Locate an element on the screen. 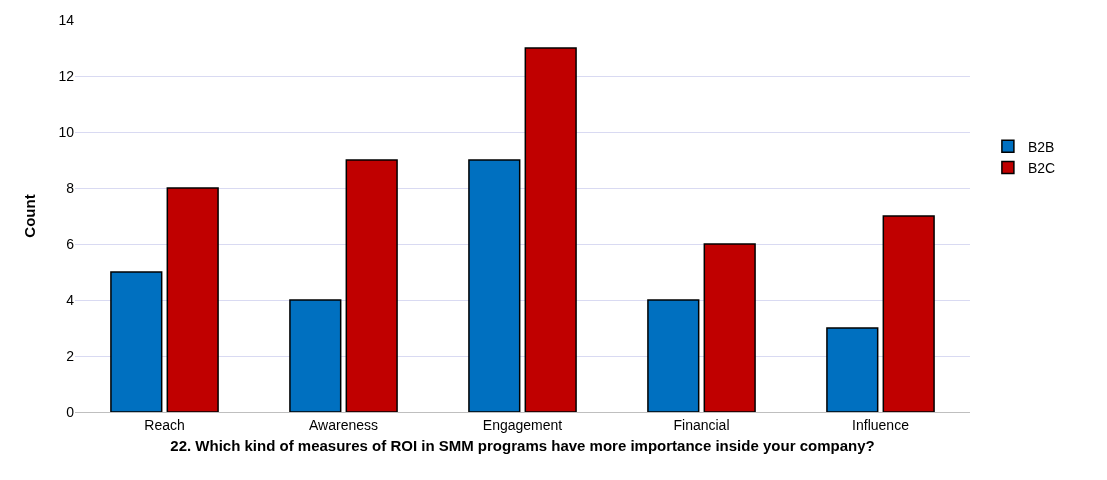  legend-label: B2C is located at coordinates (1041, 167).